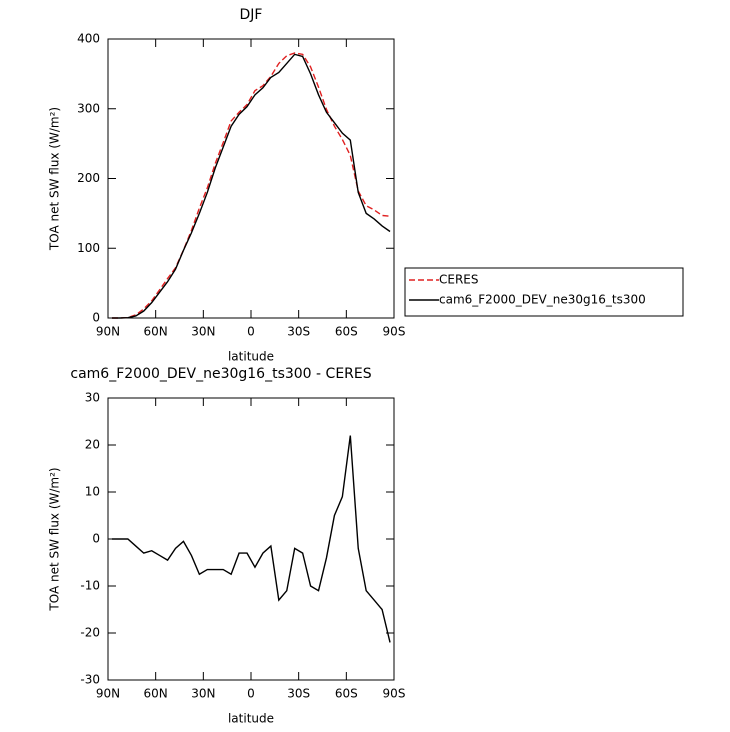 The height and width of the screenshot is (732, 730). I want to click on legend-label: cam6_F2000_DEV_ne30g16_ts300, so click(542, 300).